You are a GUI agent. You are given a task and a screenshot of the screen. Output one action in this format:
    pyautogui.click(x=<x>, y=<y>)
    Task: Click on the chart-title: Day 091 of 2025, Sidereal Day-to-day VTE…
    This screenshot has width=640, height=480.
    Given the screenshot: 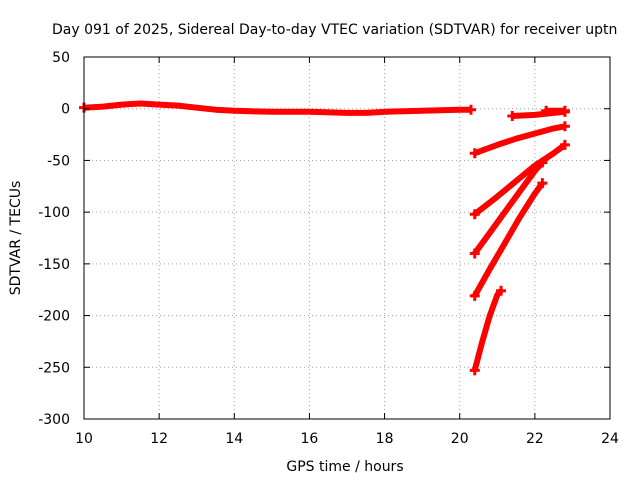 What is the action you would take?
    pyautogui.click(x=334, y=30)
    